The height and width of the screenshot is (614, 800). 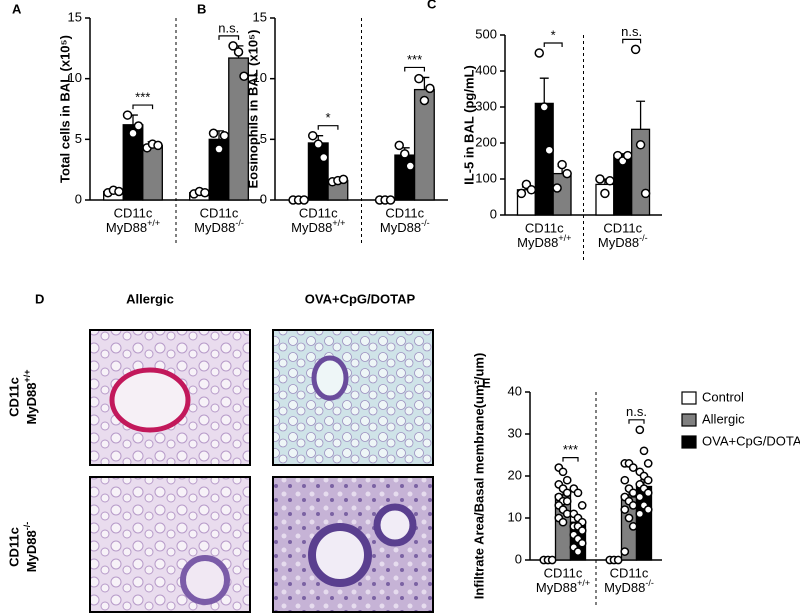 I want to click on panel-letter: A, so click(x=17, y=8).